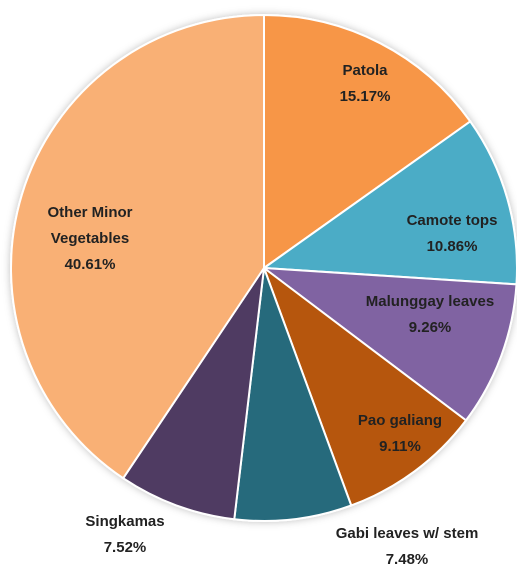  What do you see at coordinates (407, 533) in the screenshot?
I see `category-name: Gabi leaves w/ stem` at bounding box center [407, 533].